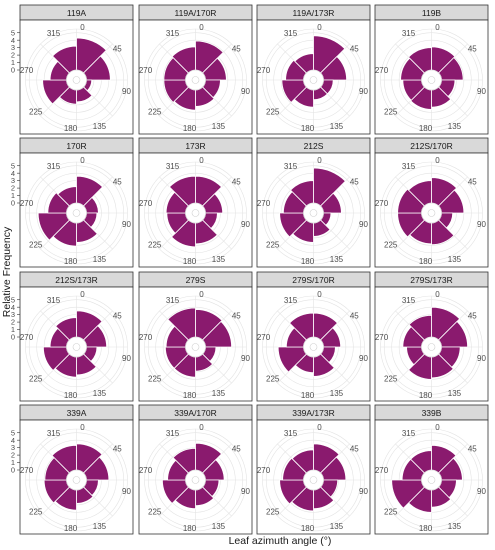  I want to click on r-tick-label: 4, so click(13, 40).